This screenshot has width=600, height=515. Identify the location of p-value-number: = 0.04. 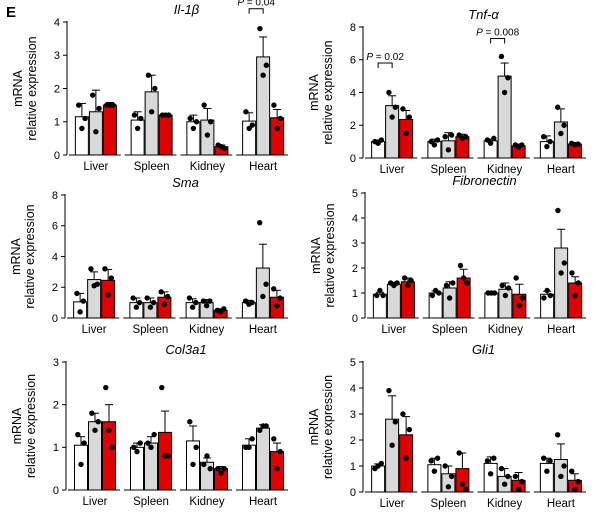
(259, 4).